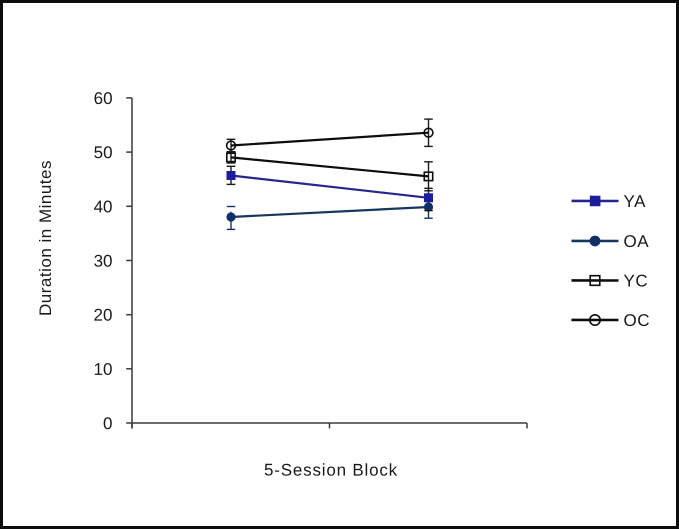 This screenshot has width=679, height=529. What do you see at coordinates (103, 369) in the screenshot?
I see `svg-text: 10` at bounding box center [103, 369].